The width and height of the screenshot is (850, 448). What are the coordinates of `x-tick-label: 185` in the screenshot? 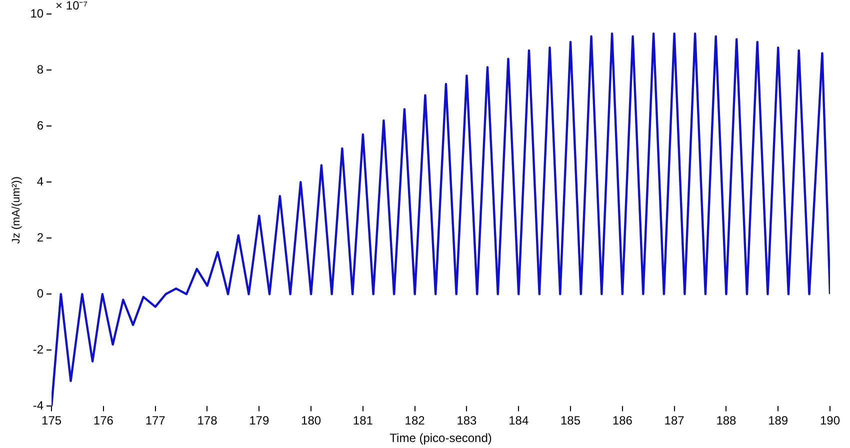 It's located at (570, 421).